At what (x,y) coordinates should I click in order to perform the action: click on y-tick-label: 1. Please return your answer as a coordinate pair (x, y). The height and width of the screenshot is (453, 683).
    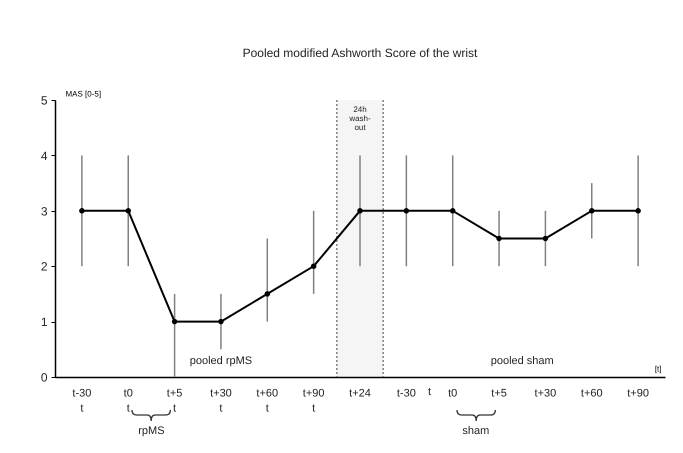
    Looking at the image, I should click on (44, 322).